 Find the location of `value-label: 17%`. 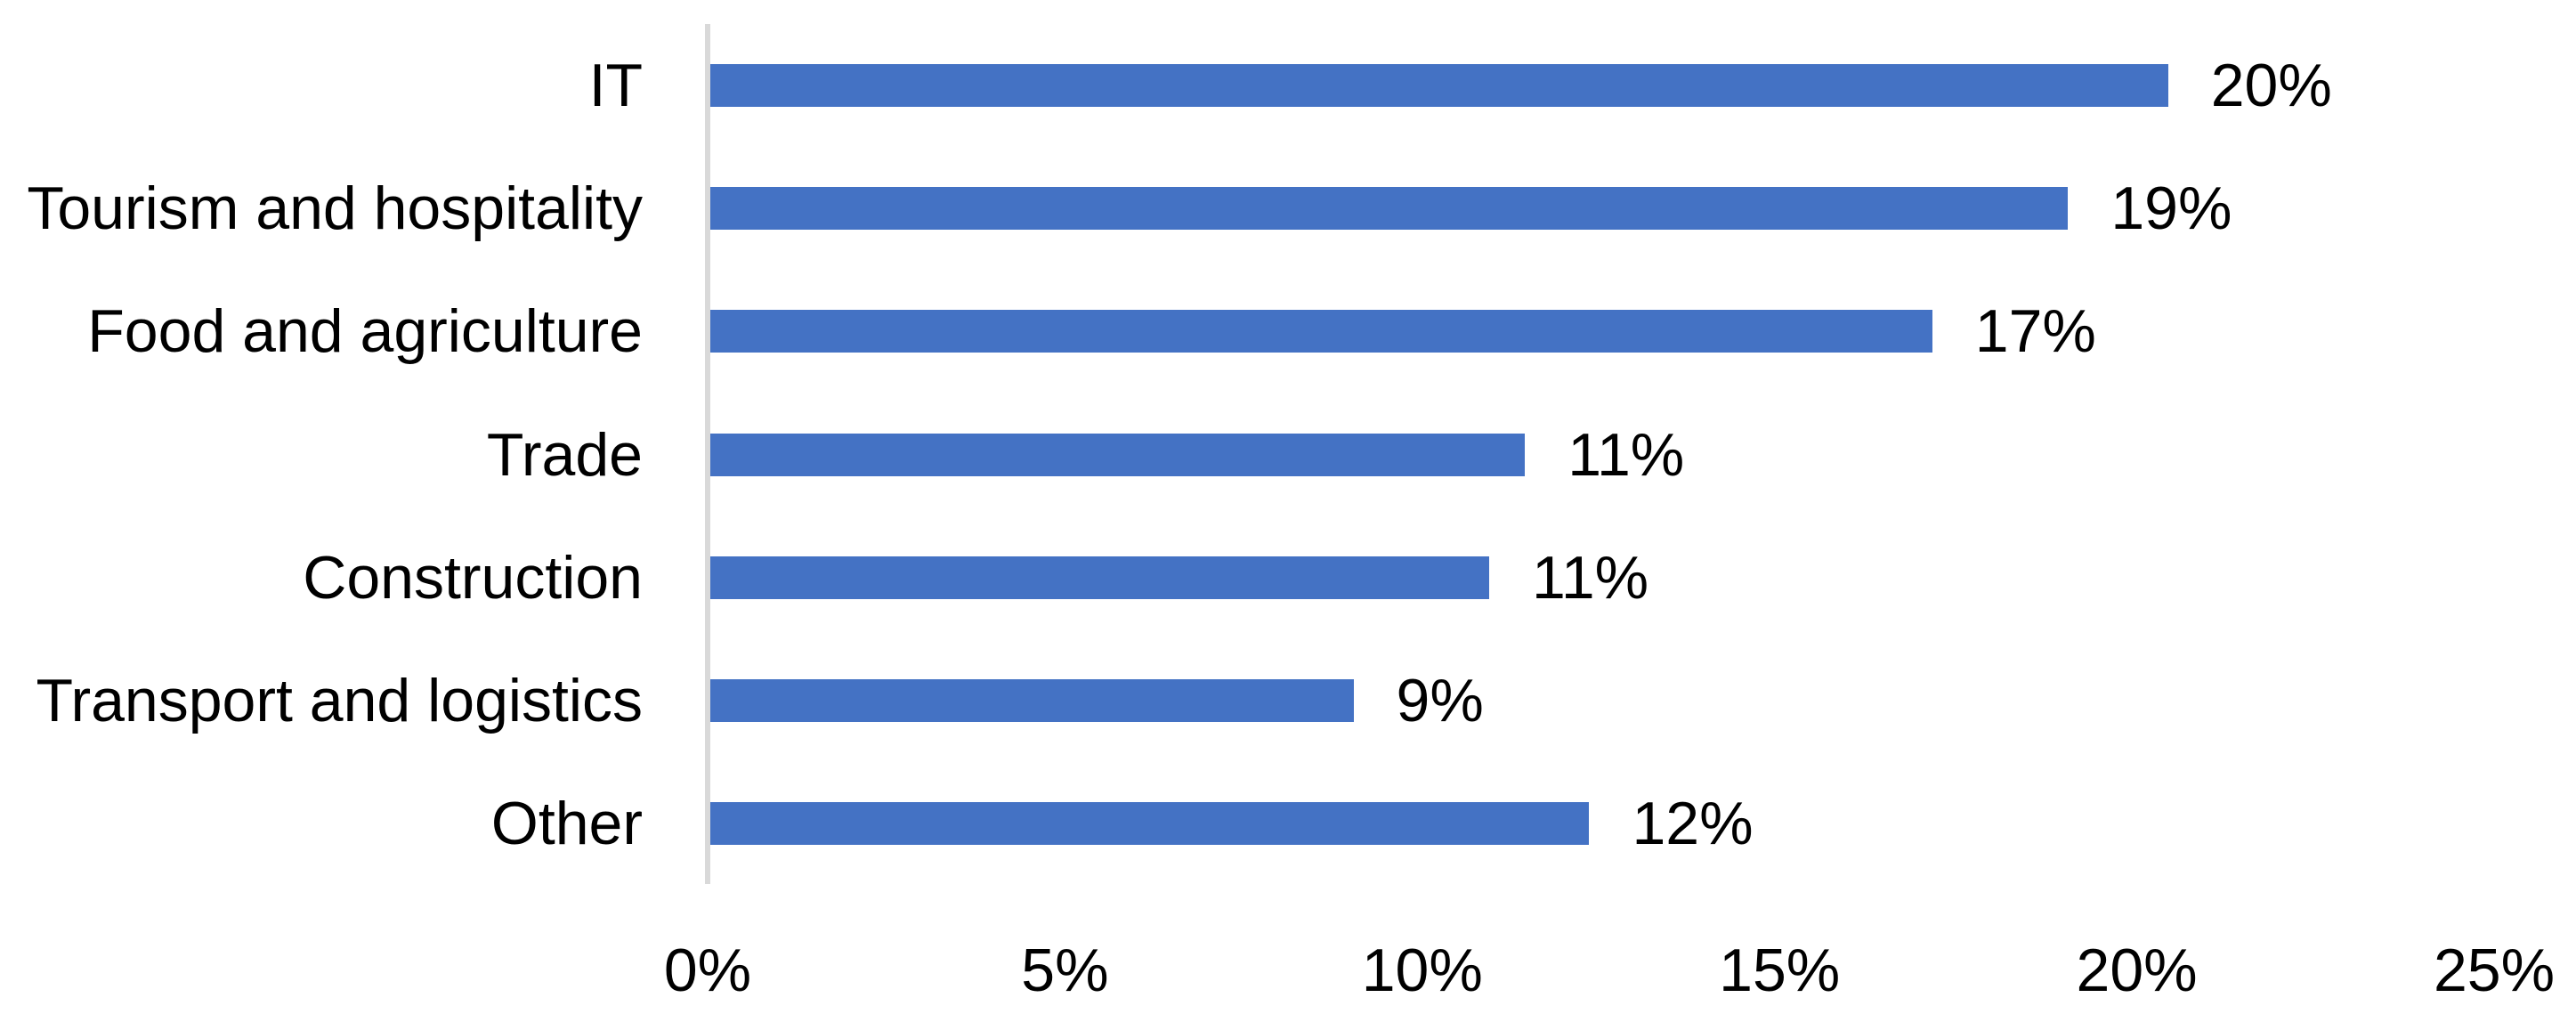

value-label: 17% is located at coordinates (2035, 331).